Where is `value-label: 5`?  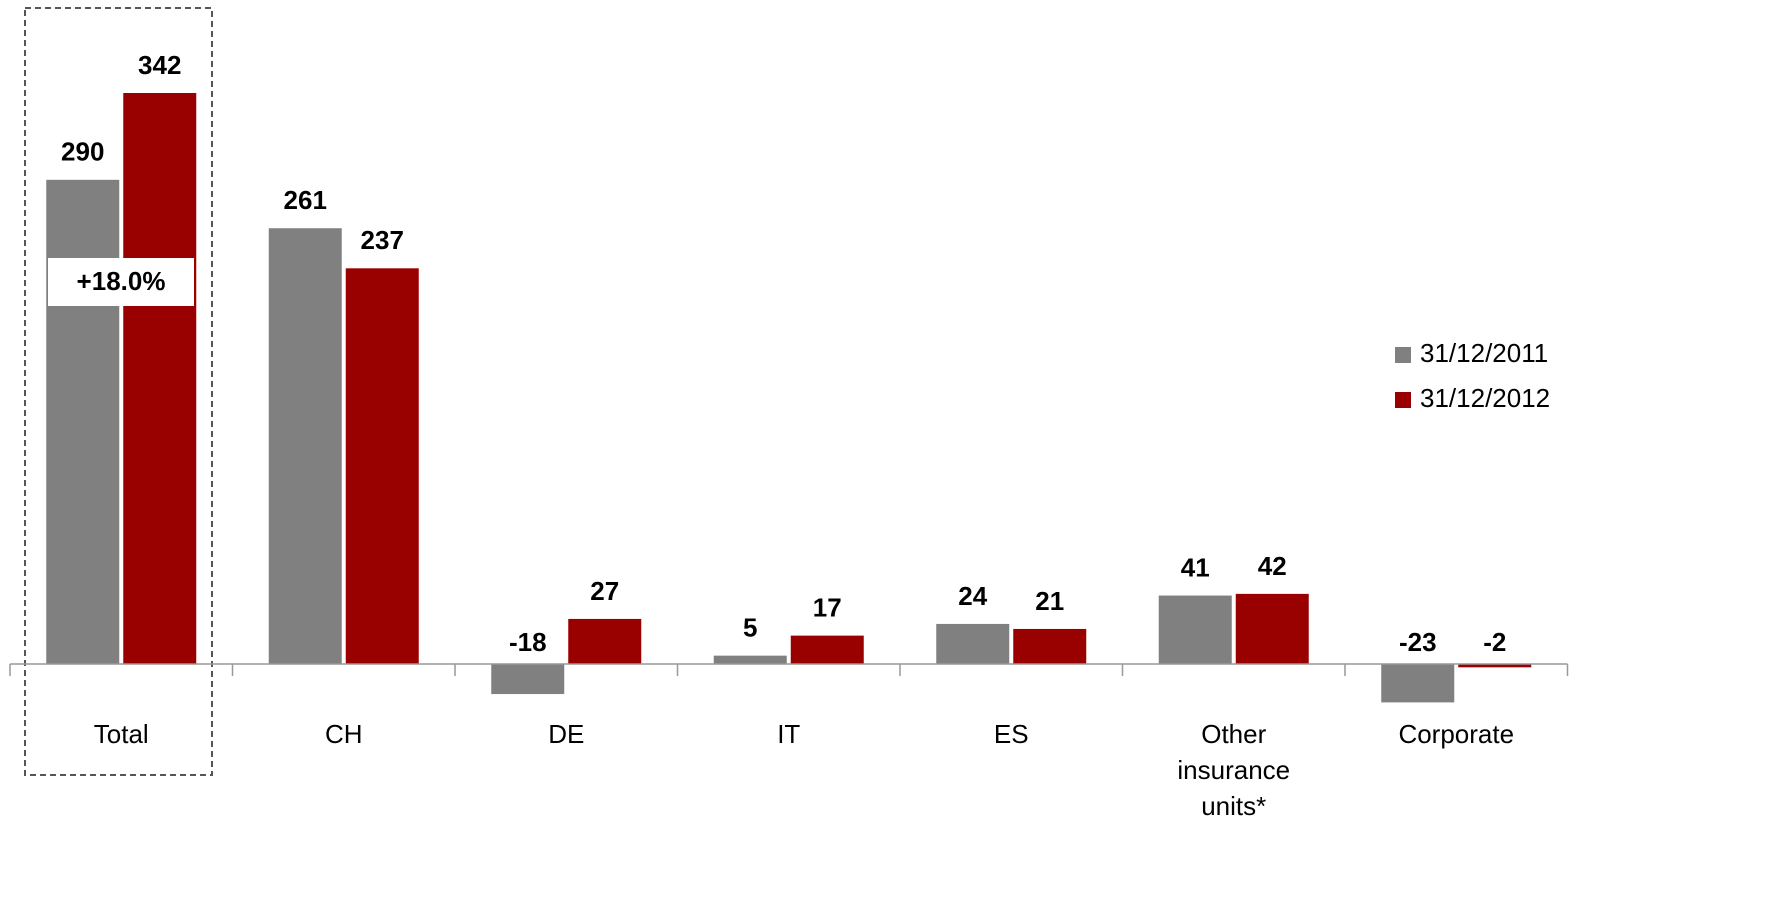
value-label: 5 is located at coordinates (750, 628).